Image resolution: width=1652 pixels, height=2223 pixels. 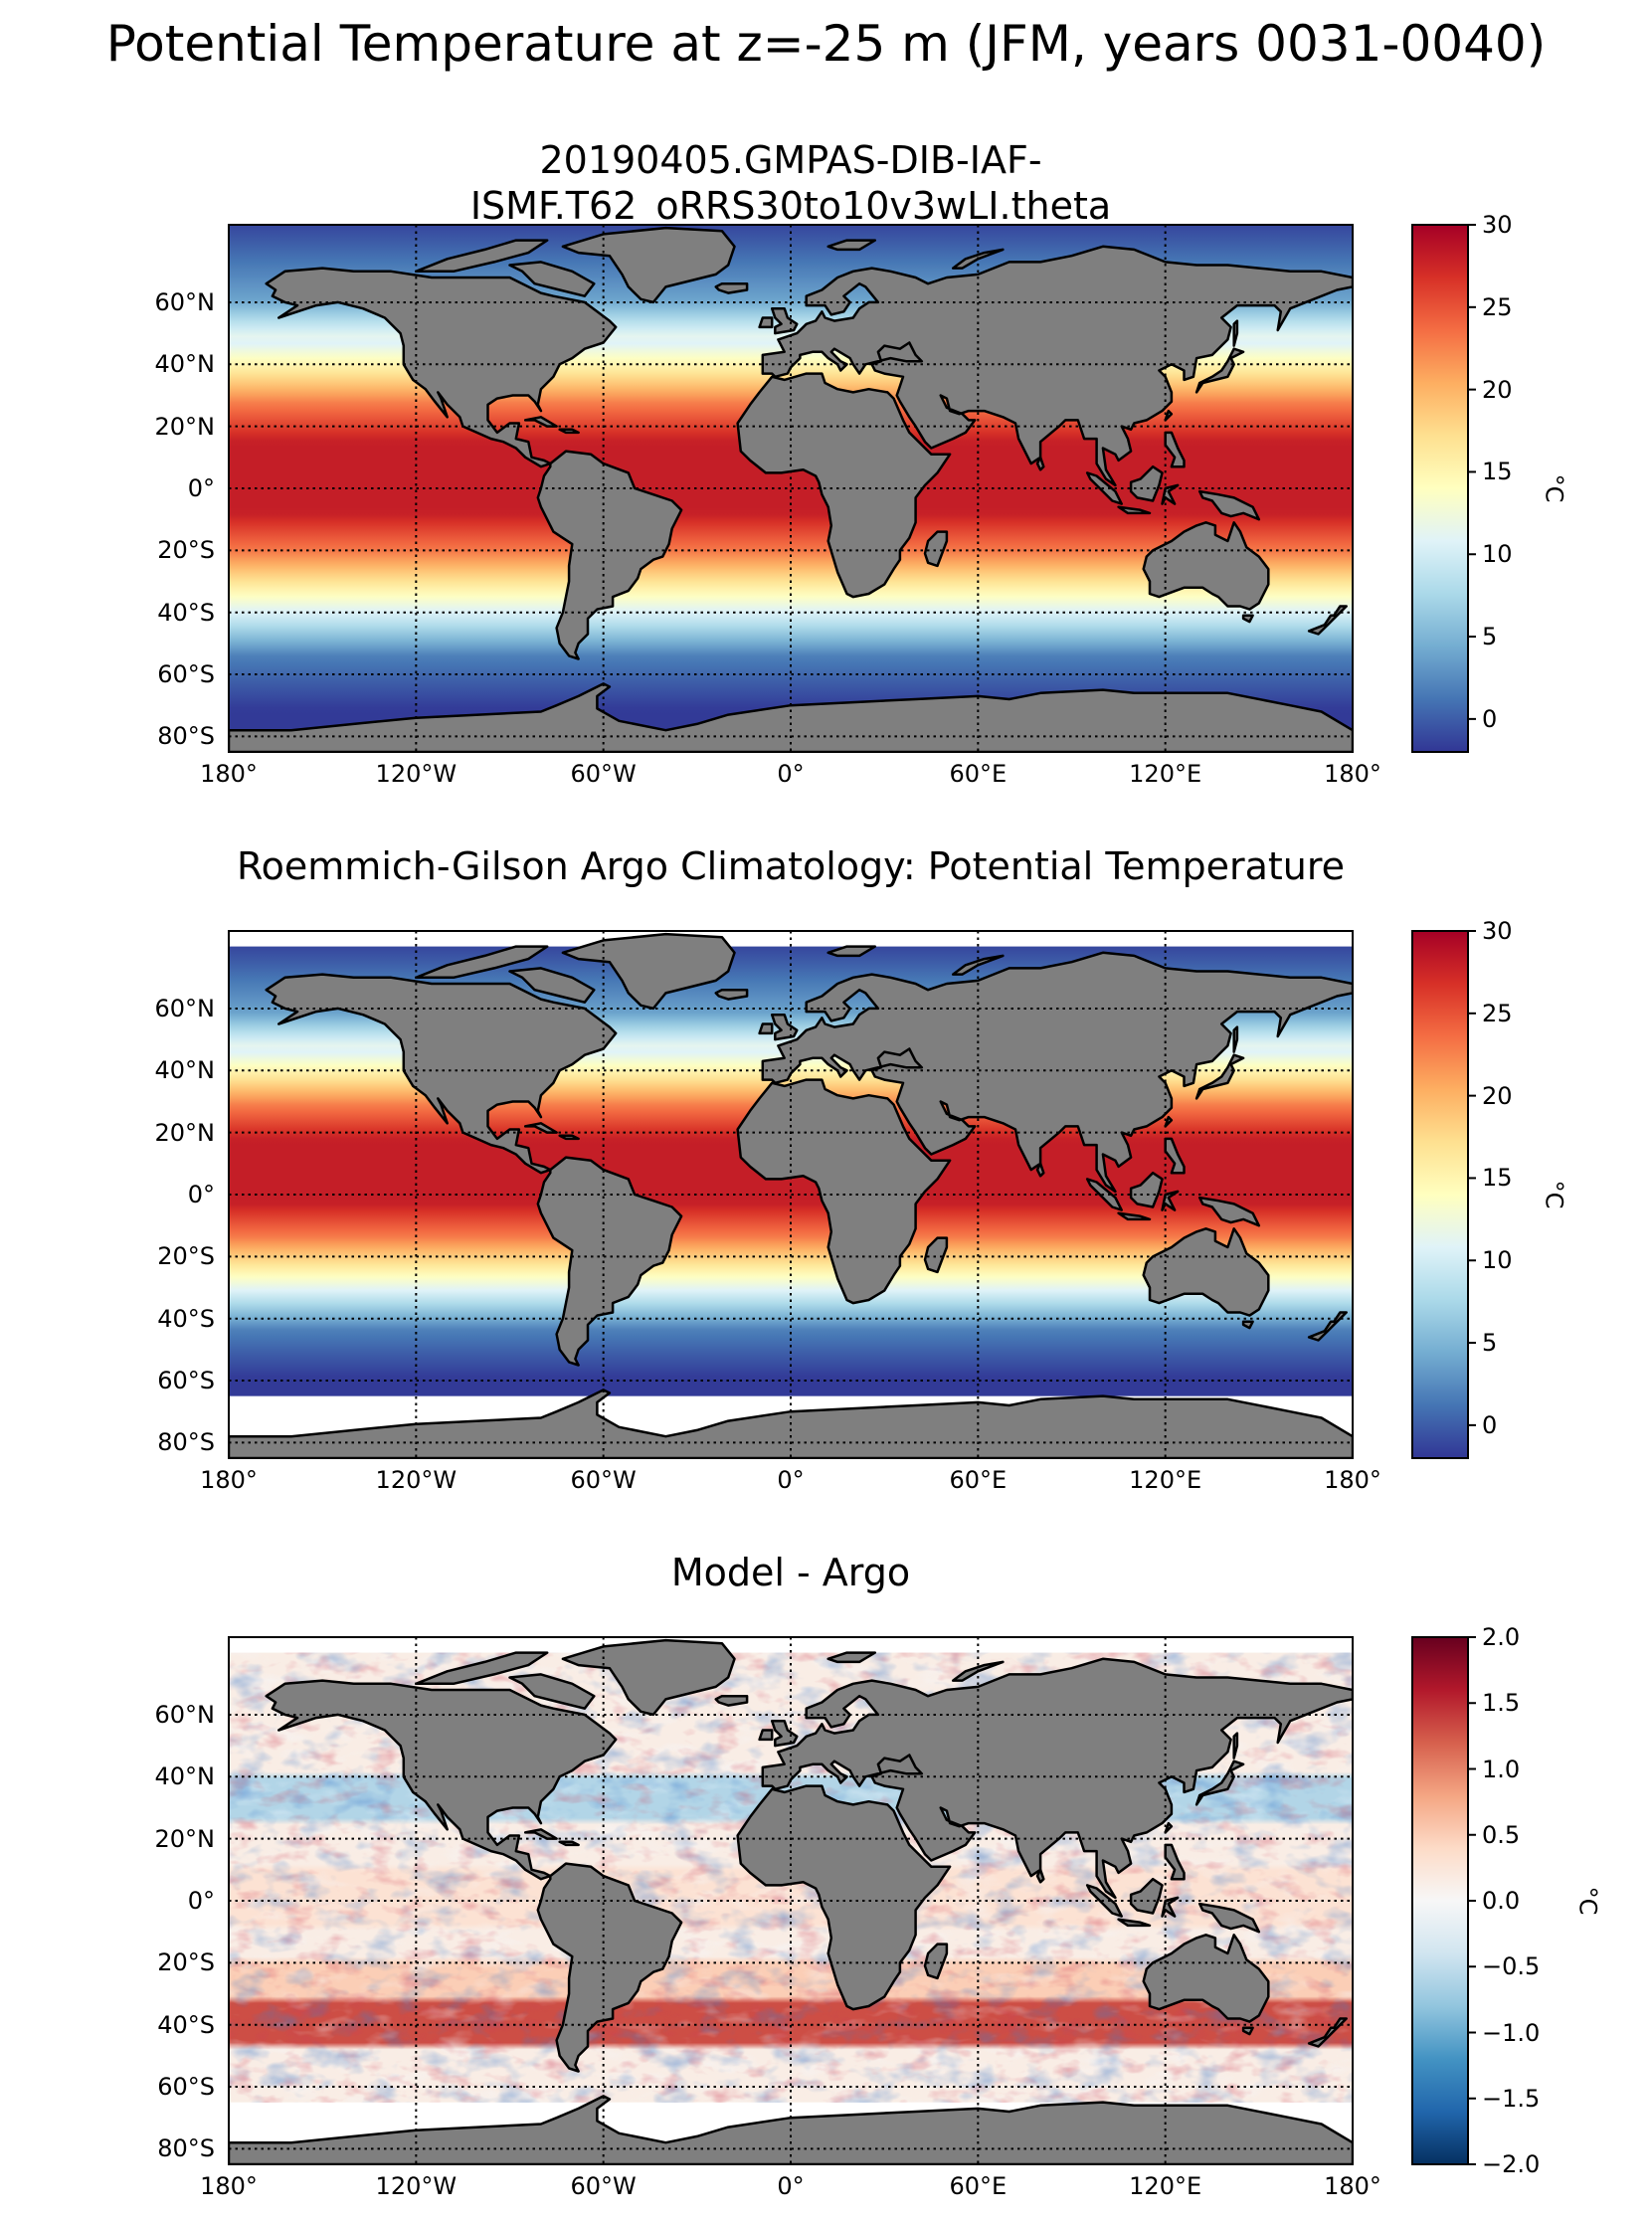 I want to click on land-australia, so click(x=1206, y=566).